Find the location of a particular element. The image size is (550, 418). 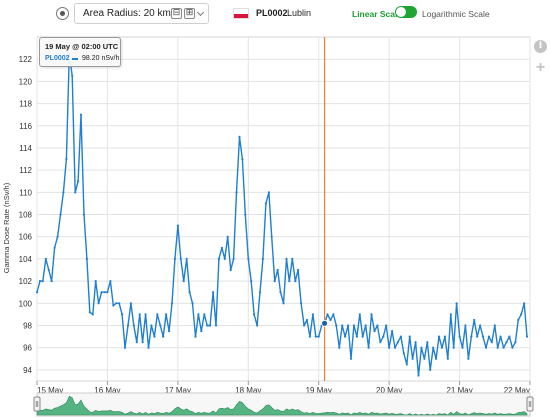

radius-increase-button: ⊞ is located at coordinates (189, 13).